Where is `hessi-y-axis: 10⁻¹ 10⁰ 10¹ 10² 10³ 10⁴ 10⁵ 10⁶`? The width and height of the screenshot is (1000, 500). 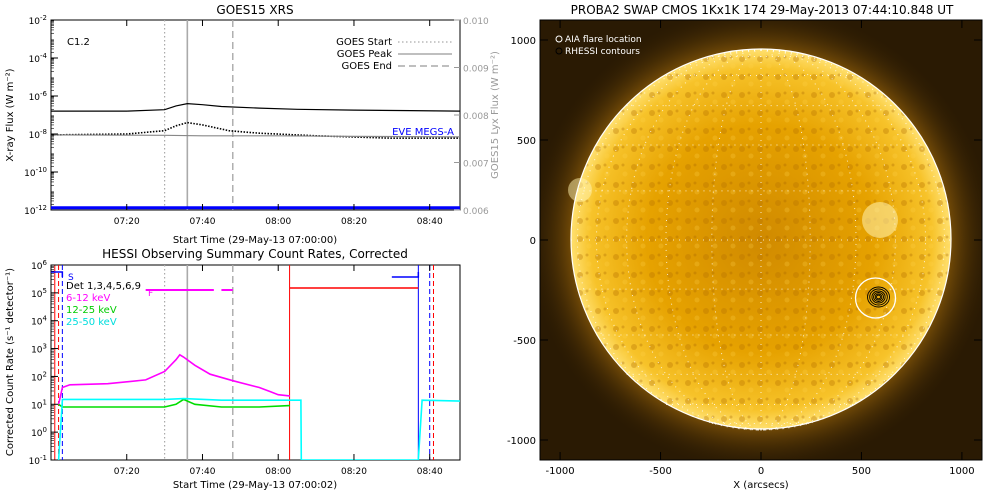
hessi-y-axis: 10⁻¹ 10⁰ 10¹ 10² 10³ 10⁴ 10⁵ 10⁶ is located at coordinates (43, 363).